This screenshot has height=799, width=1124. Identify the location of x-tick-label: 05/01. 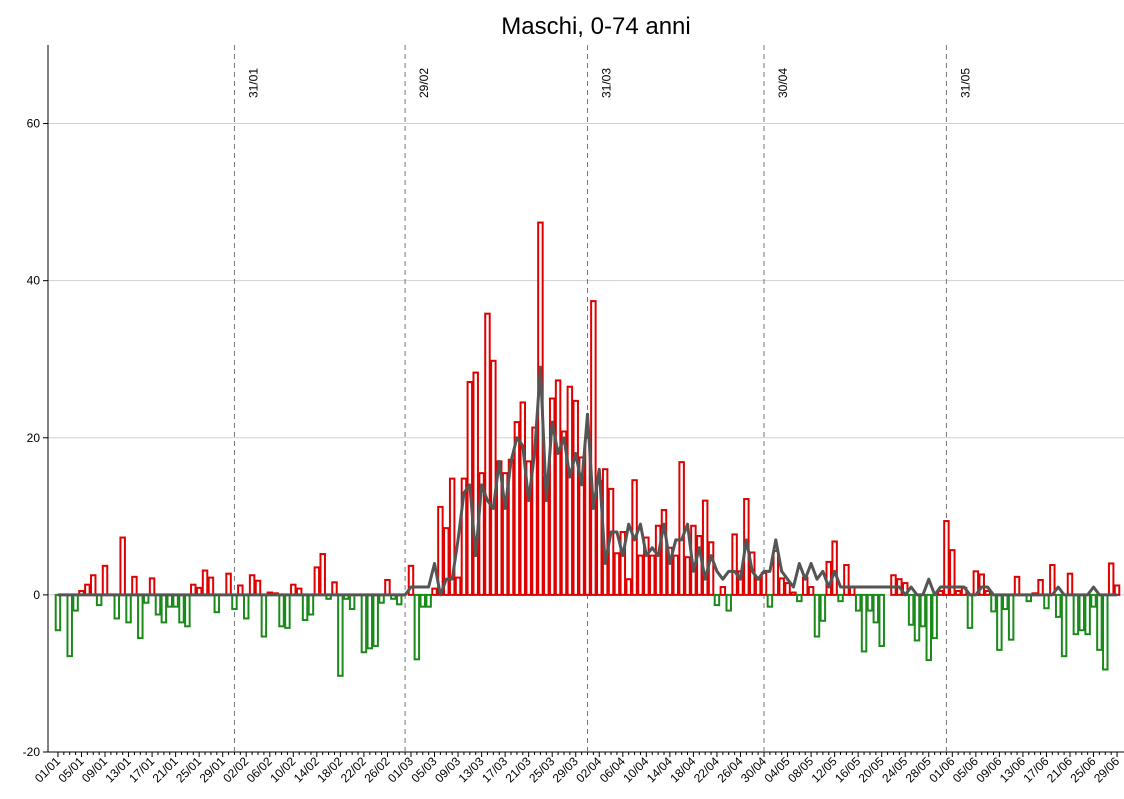
(70, 769).